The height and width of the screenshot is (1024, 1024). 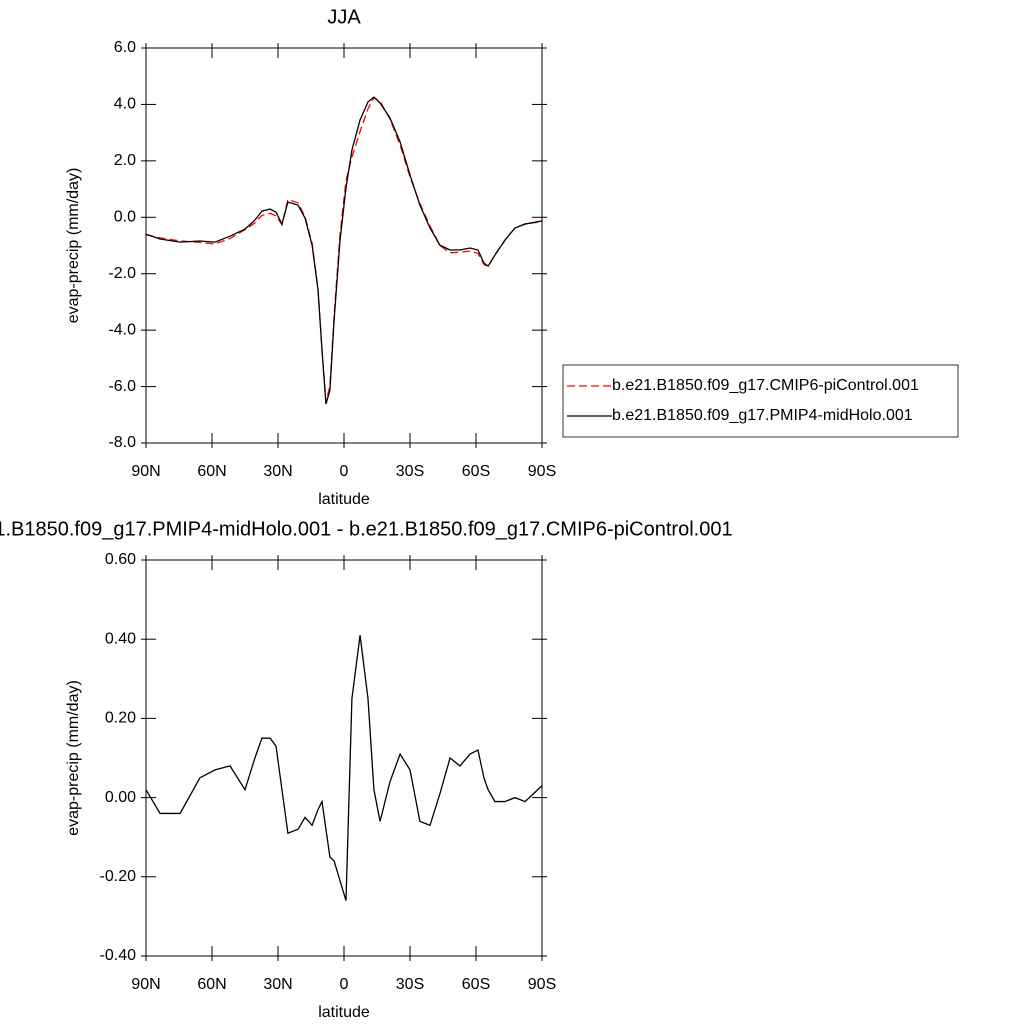 I want to click on y-tick-label: -6.0, so click(x=122, y=386).